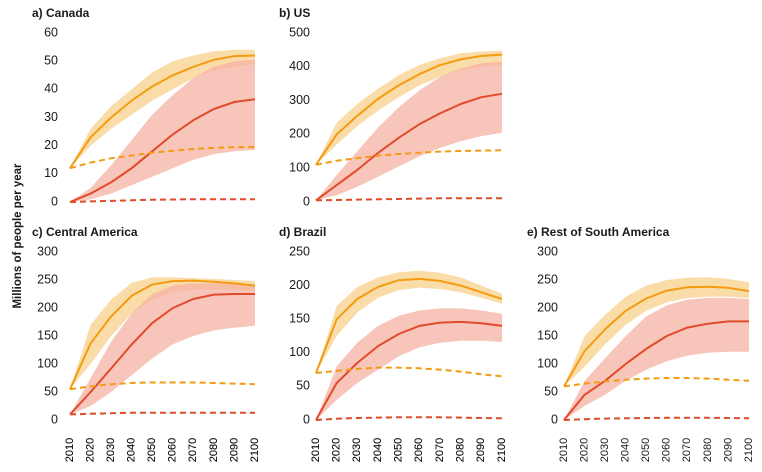 This screenshot has height=472, width=762. Describe the element at coordinates (51, 117) in the screenshot. I see `y-tick-label: 30` at that location.